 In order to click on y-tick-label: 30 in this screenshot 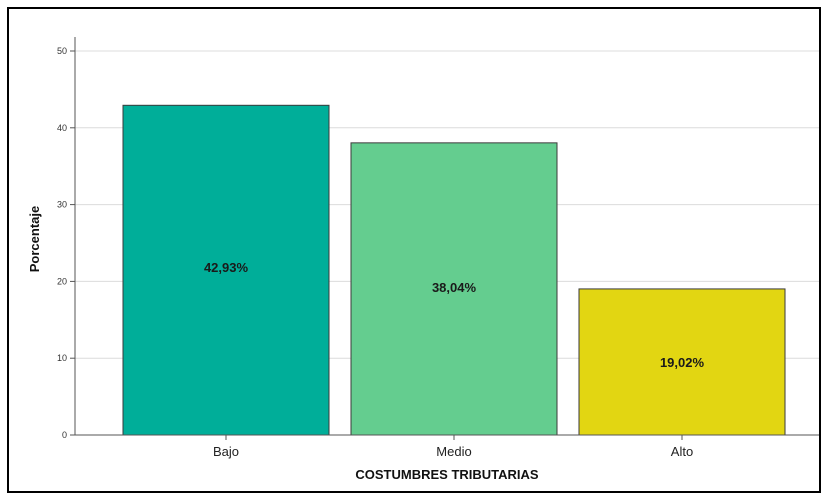, I will do `click(62, 205)`.